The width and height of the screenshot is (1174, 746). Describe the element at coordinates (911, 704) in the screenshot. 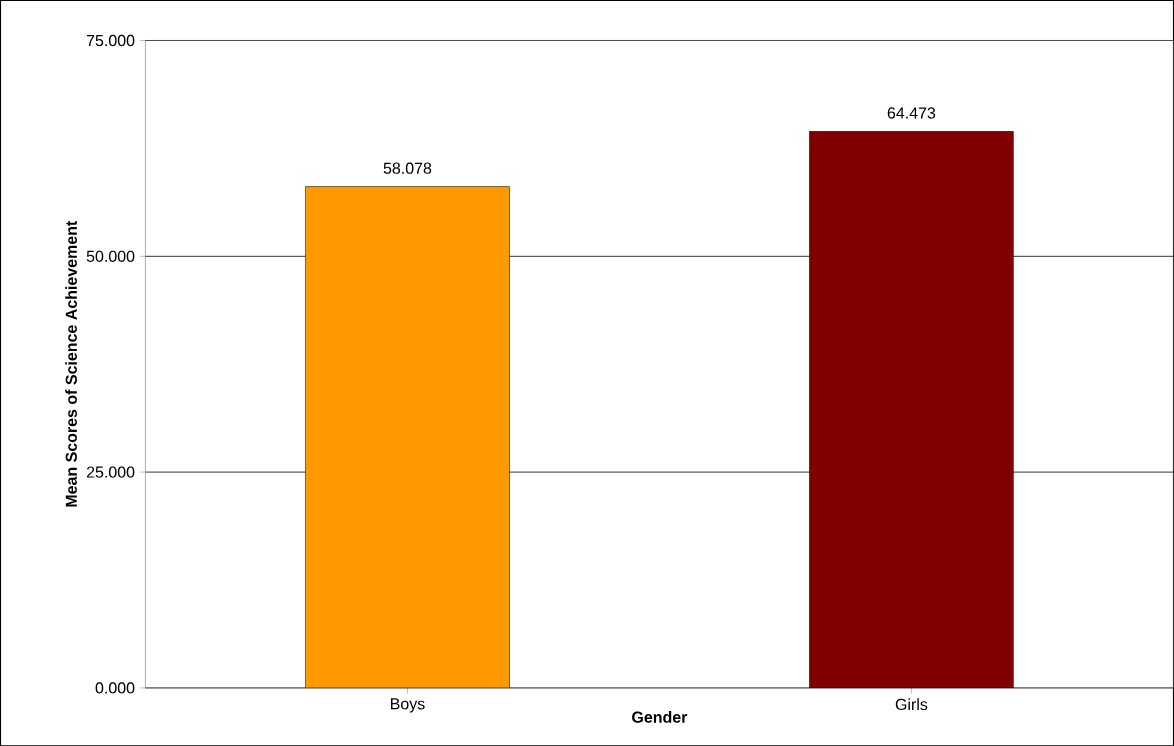

I see `x-tick-label: Girls` at that location.